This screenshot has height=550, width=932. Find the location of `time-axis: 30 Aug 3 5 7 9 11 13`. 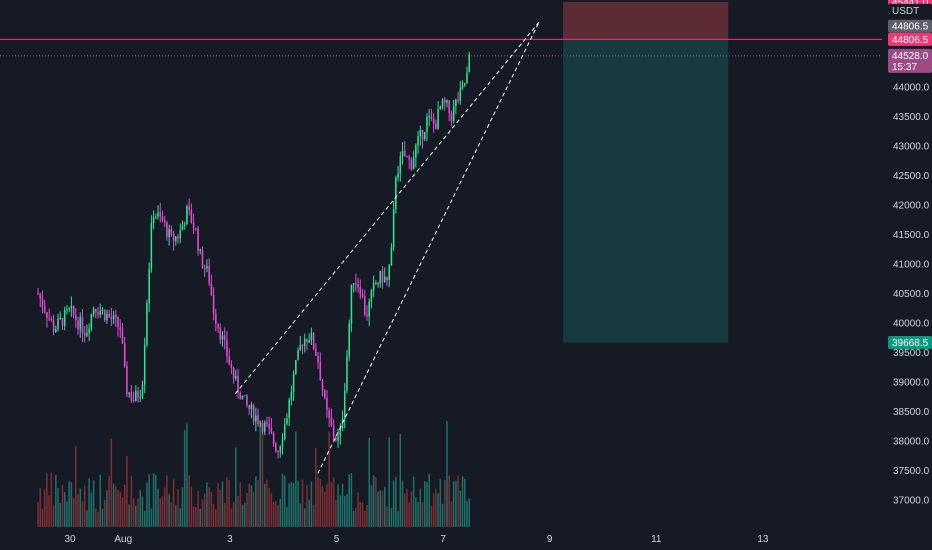

time-axis: 30 Aug 3 5 7 9 11 13 is located at coordinates (416, 539).